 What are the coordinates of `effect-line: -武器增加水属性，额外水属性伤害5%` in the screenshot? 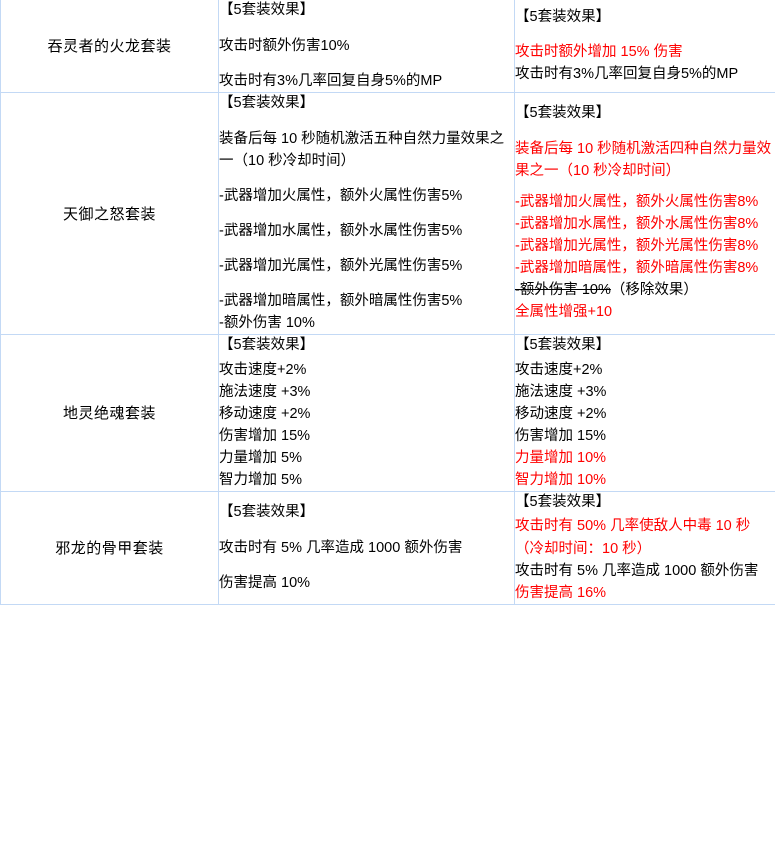 It's located at (341, 230).